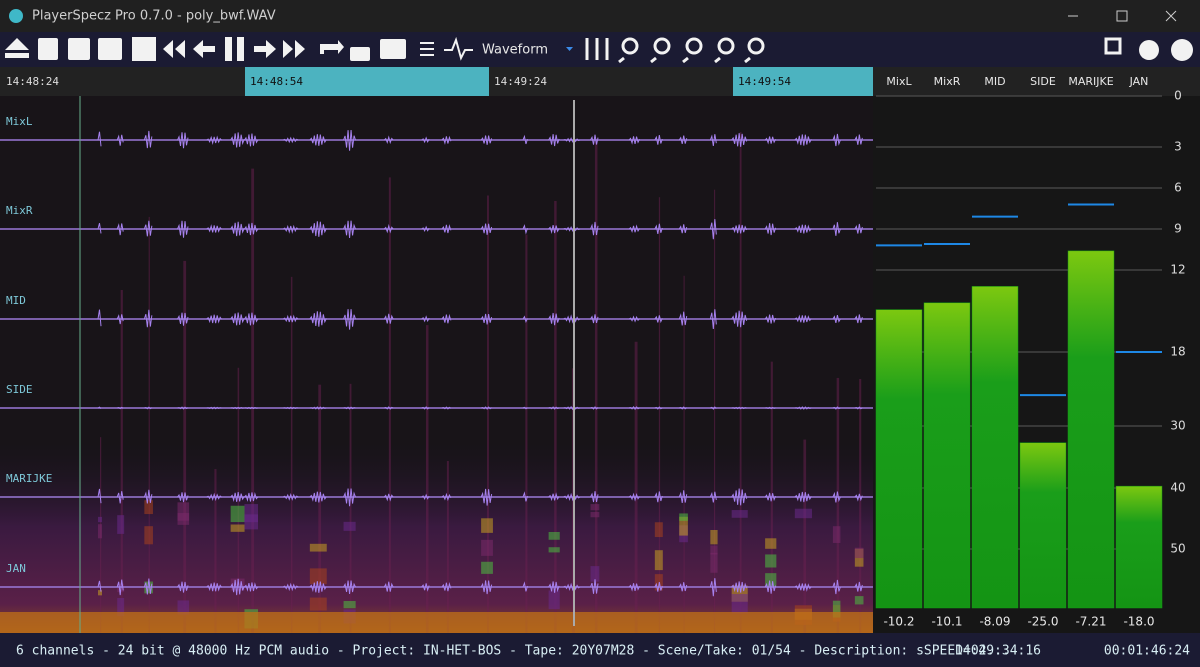 This screenshot has height=667, width=1200. What do you see at coordinates (520, 81) in the screenshot?
I see `timeline-label: 14:49:24` at bounding box center [520, 81].